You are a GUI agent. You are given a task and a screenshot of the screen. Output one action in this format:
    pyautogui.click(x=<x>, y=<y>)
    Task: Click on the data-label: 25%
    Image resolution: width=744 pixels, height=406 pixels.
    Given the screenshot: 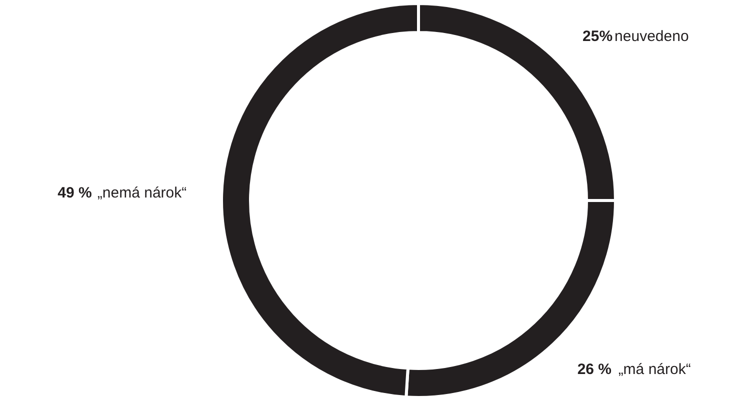 What is the action you would take?
    pyautogui.click(x=597, y=36)
    